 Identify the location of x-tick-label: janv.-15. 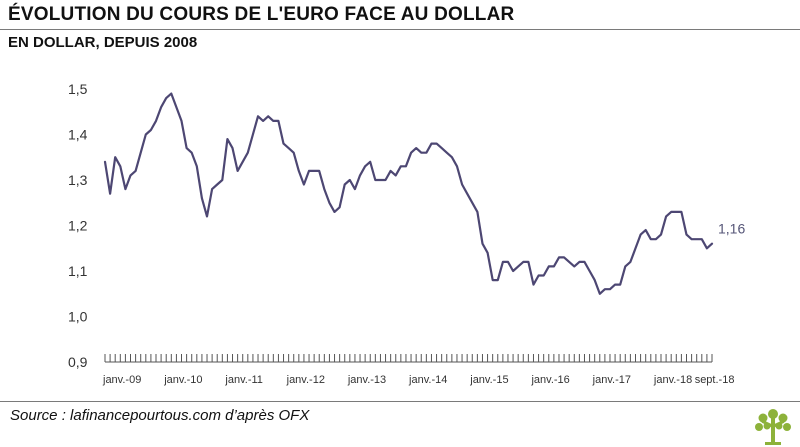
(488, 380).